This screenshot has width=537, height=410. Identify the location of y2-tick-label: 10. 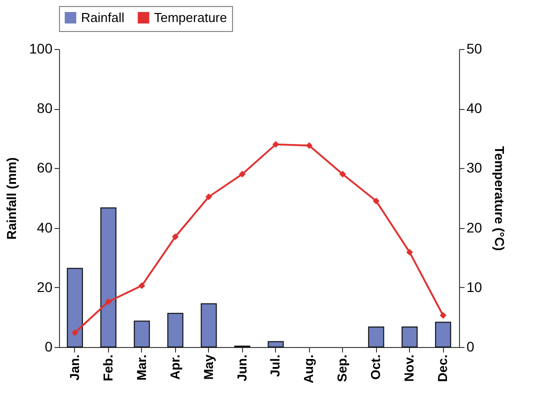
(474, 286).